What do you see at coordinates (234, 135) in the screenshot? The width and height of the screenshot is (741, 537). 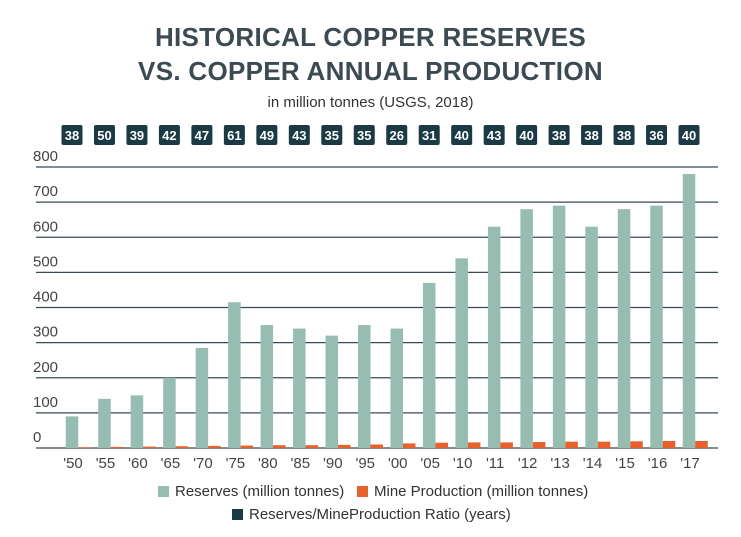 I see `ratio-label: 61` at bounding box center [234, 135].